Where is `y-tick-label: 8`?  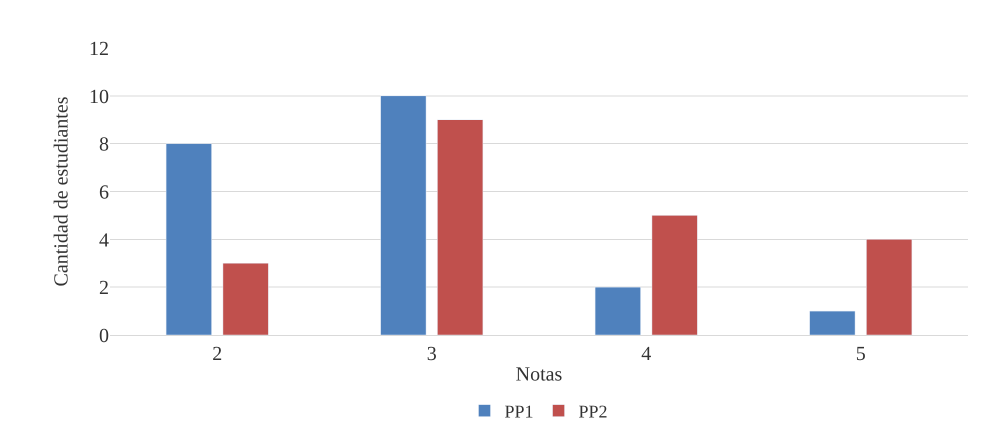
y-tick-label: 8 is located at coordinates (104, 145).